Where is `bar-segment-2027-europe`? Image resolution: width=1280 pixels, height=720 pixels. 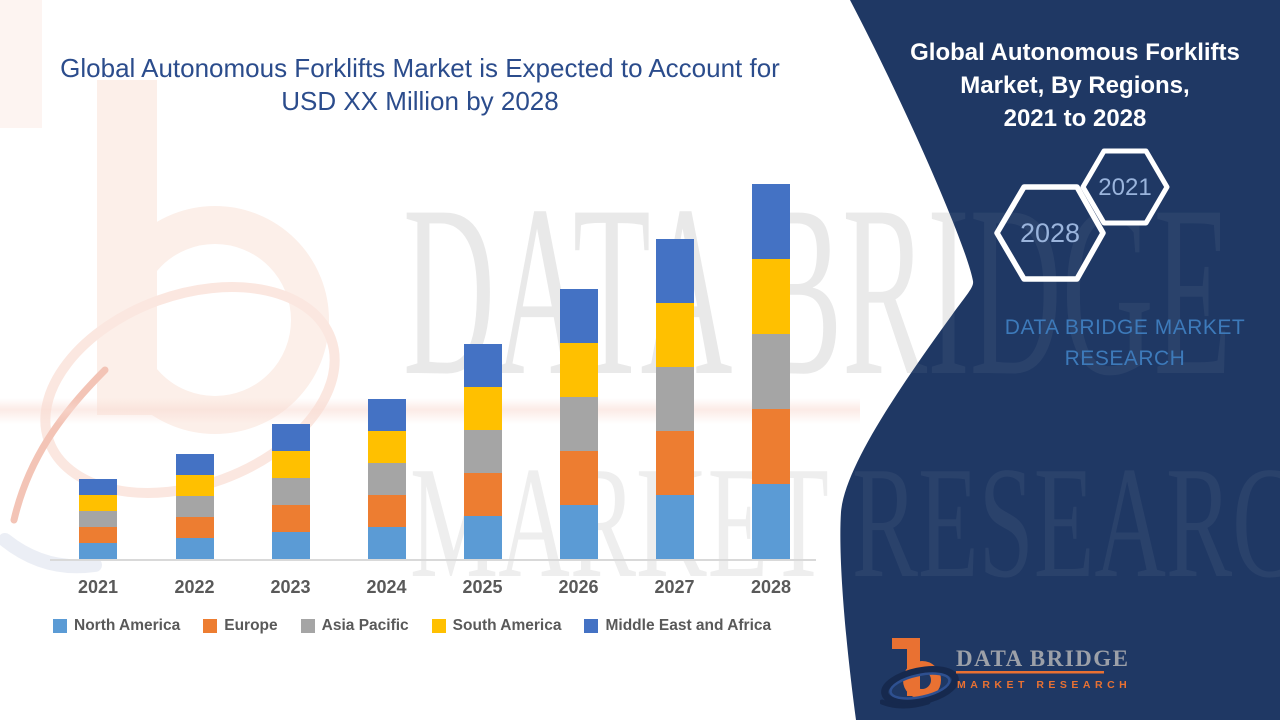 bar-segment-2027-europe is located at coordinates (674, 463).